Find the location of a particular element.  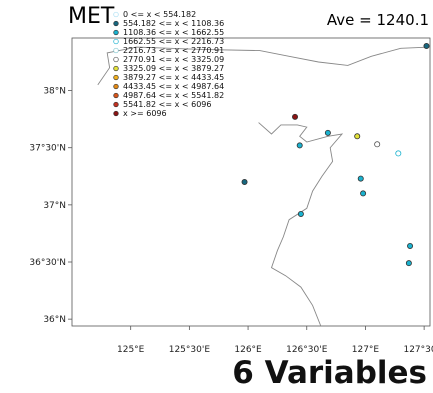

legend-label: 2216.73 <= x < 2770.91 is located at coordinates (173, 50).